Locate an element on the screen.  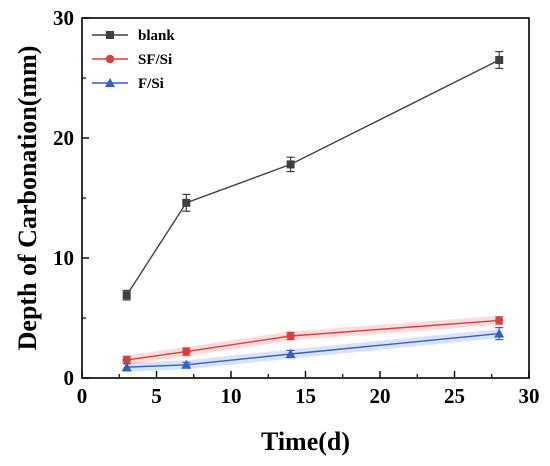
y-tick-label: 0 is located at coordinates (69, 378).